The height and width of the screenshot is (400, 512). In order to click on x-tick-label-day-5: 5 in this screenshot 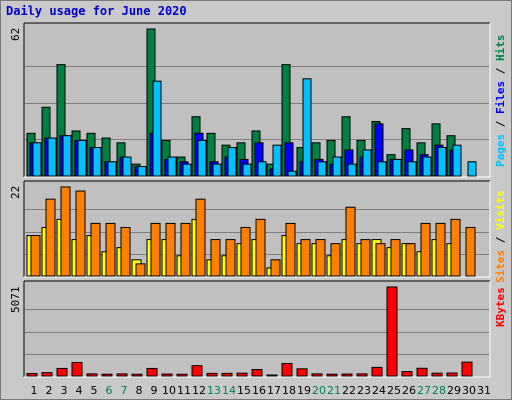, I will do `click(94, 390)`.